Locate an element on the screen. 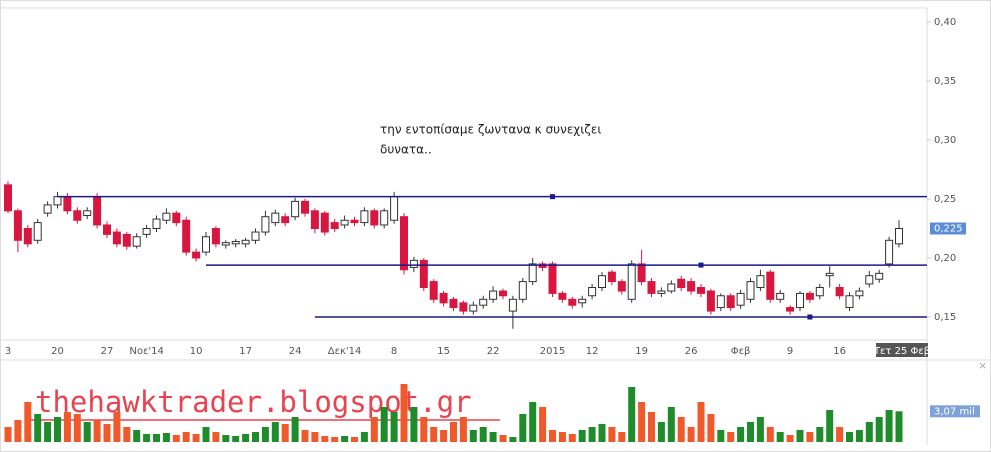 The image size is (991, 452). x-tick-label: Φεβ is located at coordinates (741, 351).